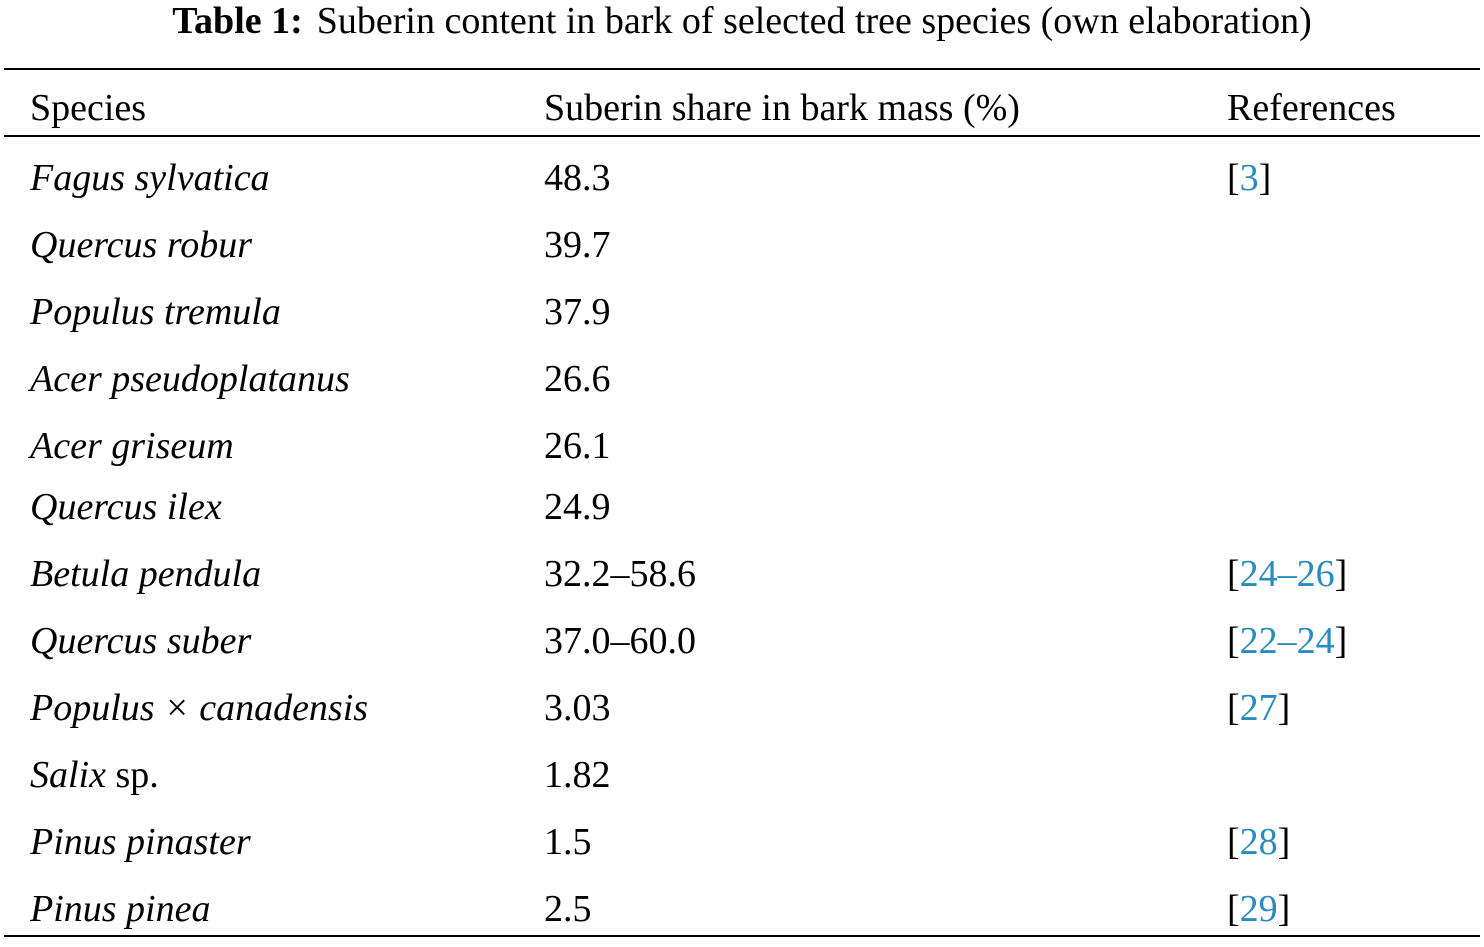 This screenshot has height=947, width=1484. I want to click on reference-cell: [22–24], so click(1287, 641).